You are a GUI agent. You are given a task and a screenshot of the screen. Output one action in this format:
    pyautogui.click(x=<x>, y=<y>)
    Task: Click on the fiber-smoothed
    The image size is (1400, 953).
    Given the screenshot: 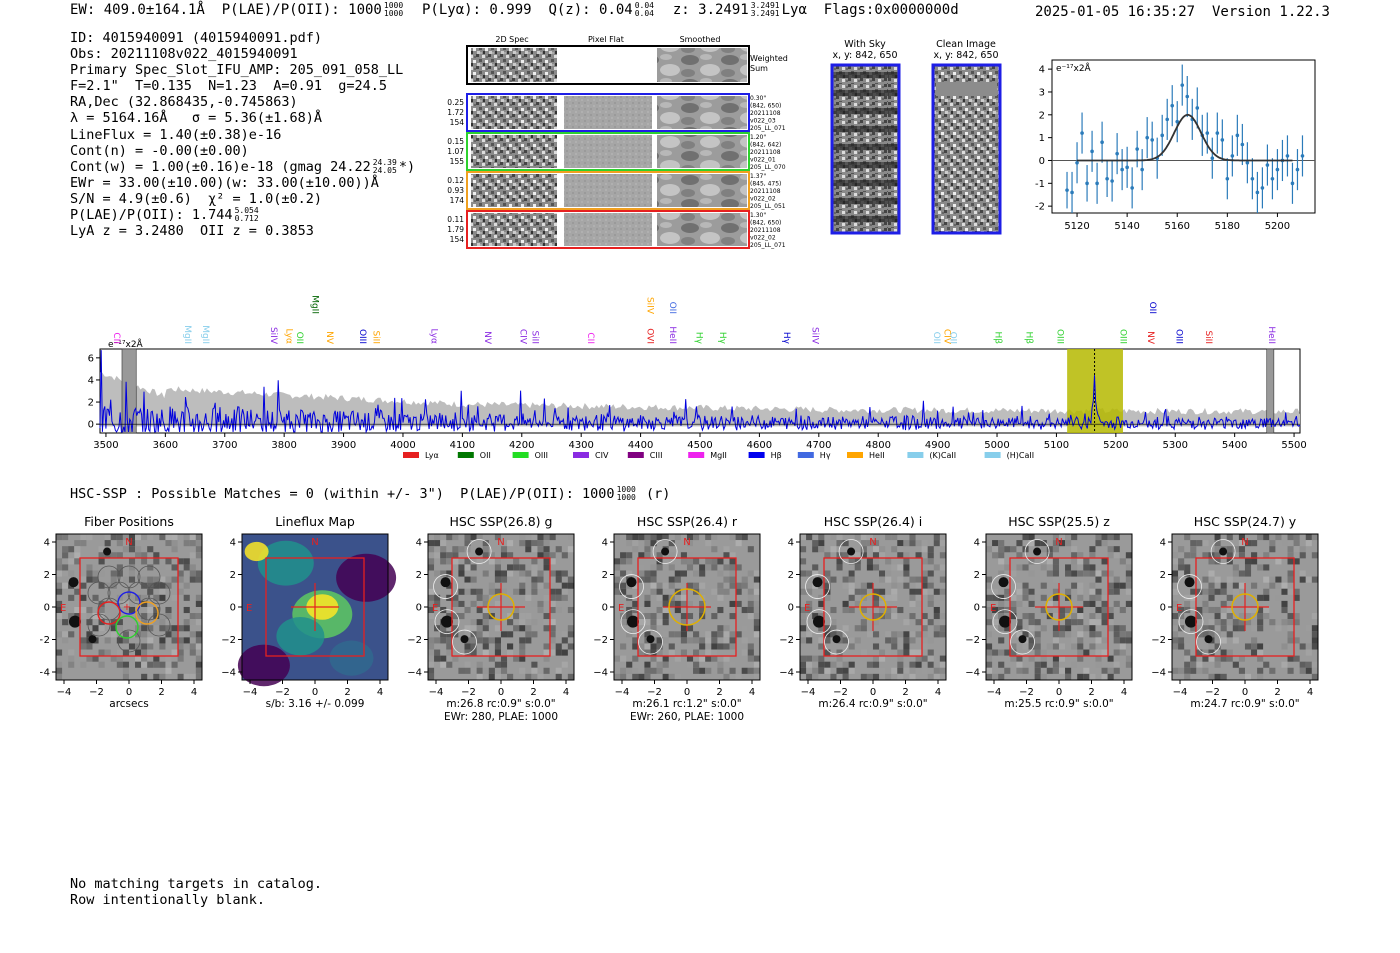 What is the action you would take?
    pyautogui.click(x=702, y=112)
    